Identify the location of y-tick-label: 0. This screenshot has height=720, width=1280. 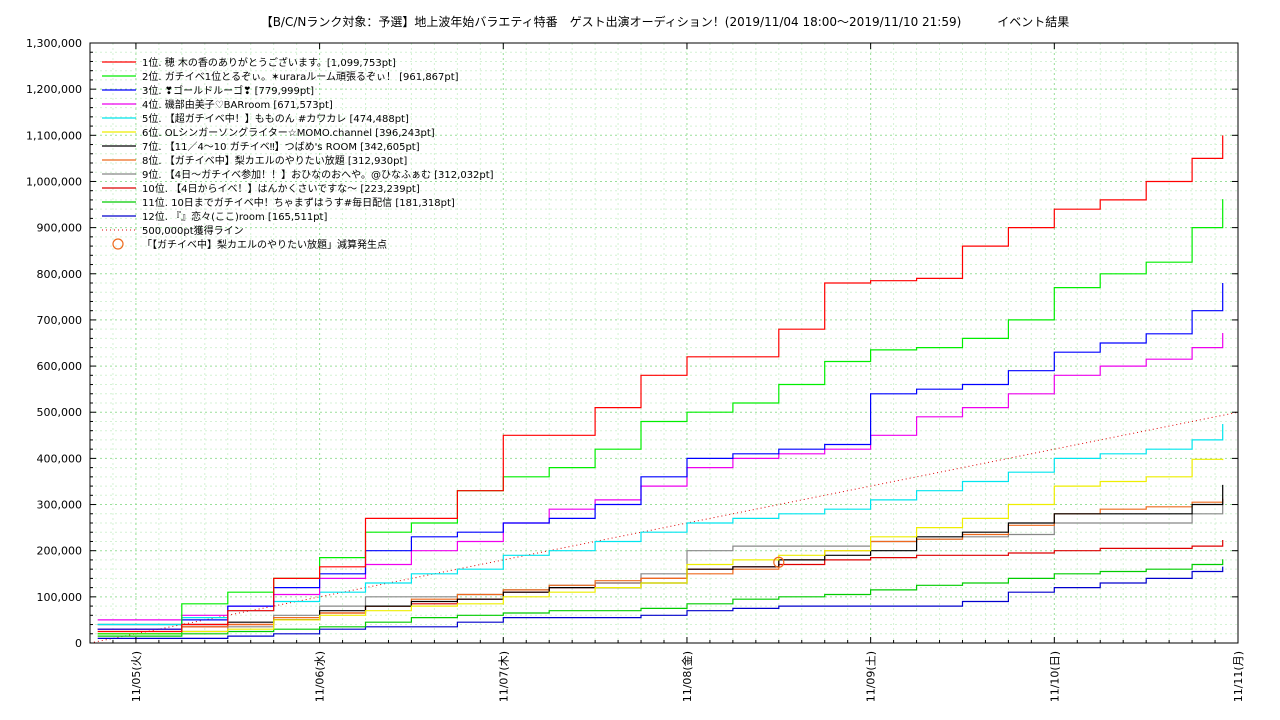
(78, 643).